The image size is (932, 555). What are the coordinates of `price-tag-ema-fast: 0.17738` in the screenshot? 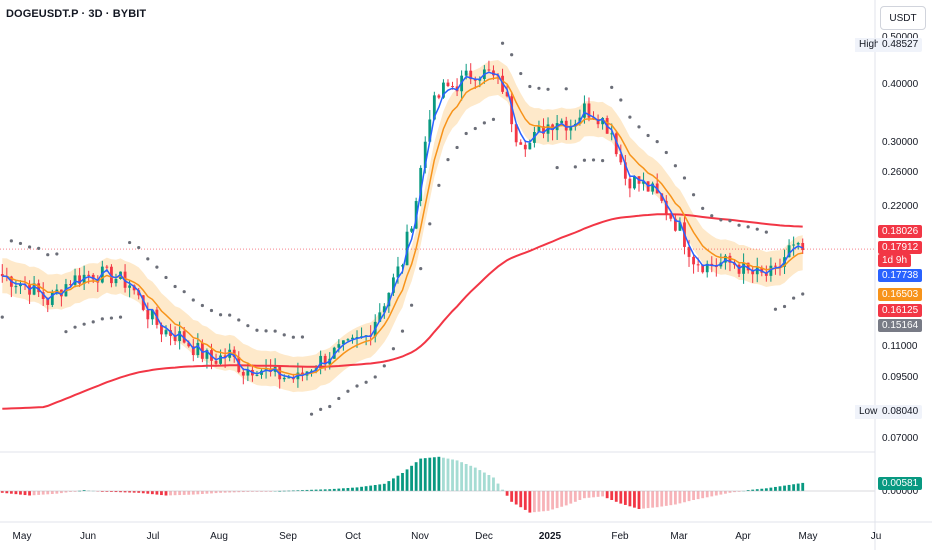 It's located at (900, 275).